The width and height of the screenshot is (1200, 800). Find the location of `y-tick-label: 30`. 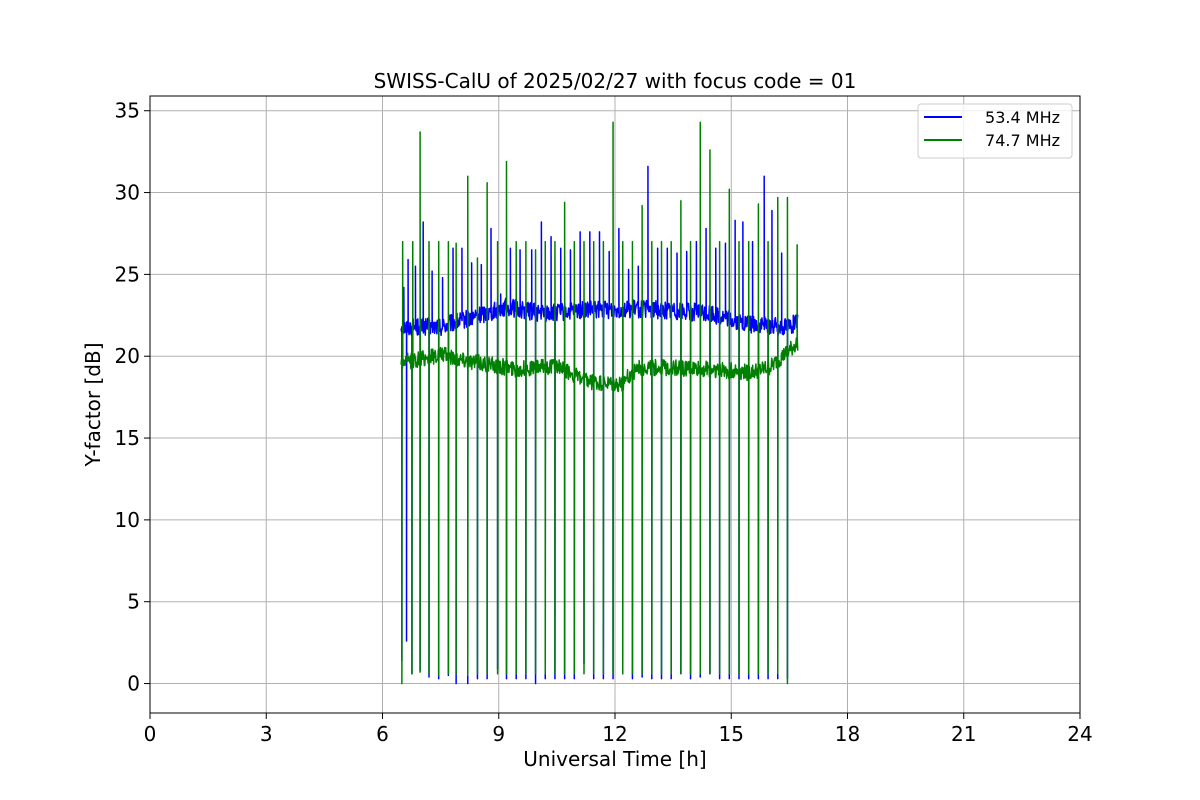

y-tick-label: 30 is located at coordinates (127, 193).